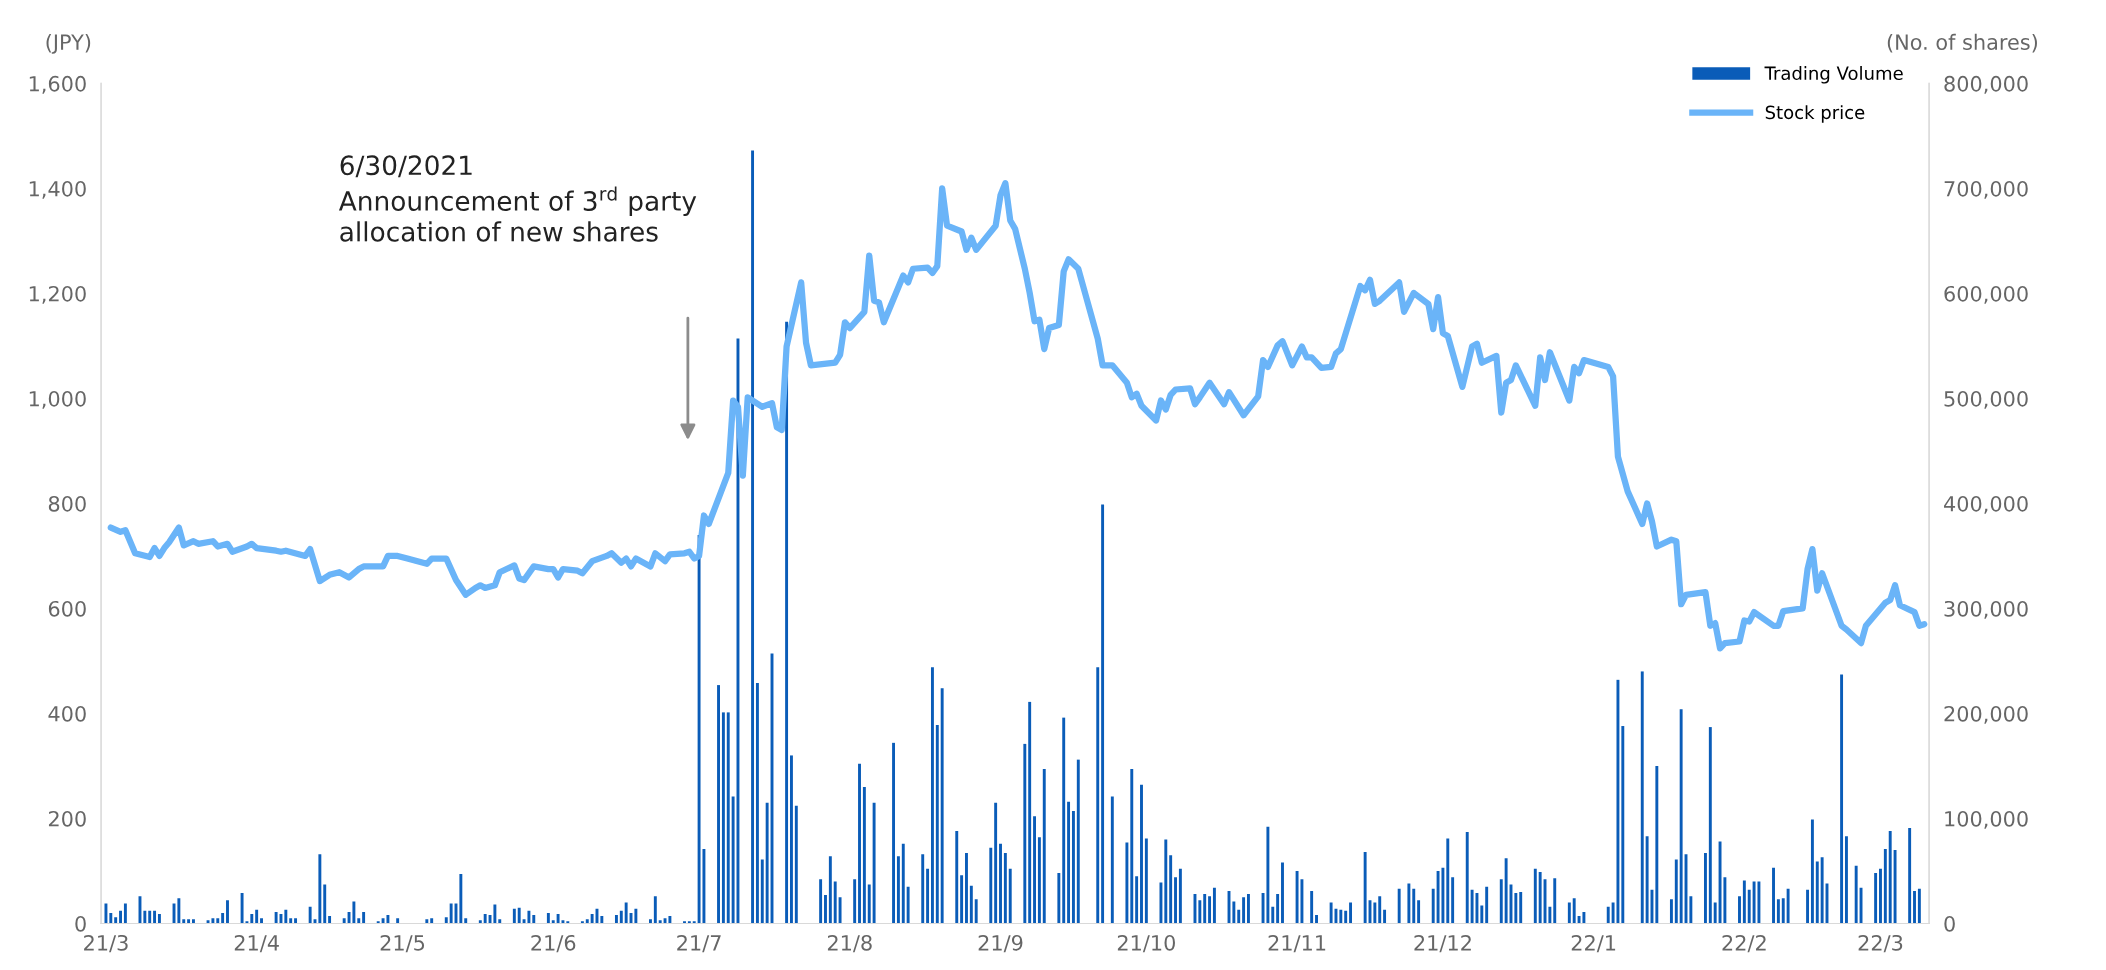 Image resolution: width=2106 pixels, height=970 pixels. Describe the element at coordinates (57, 399) in the screenshot. I see `y-tick-label: 1,000` at that location.